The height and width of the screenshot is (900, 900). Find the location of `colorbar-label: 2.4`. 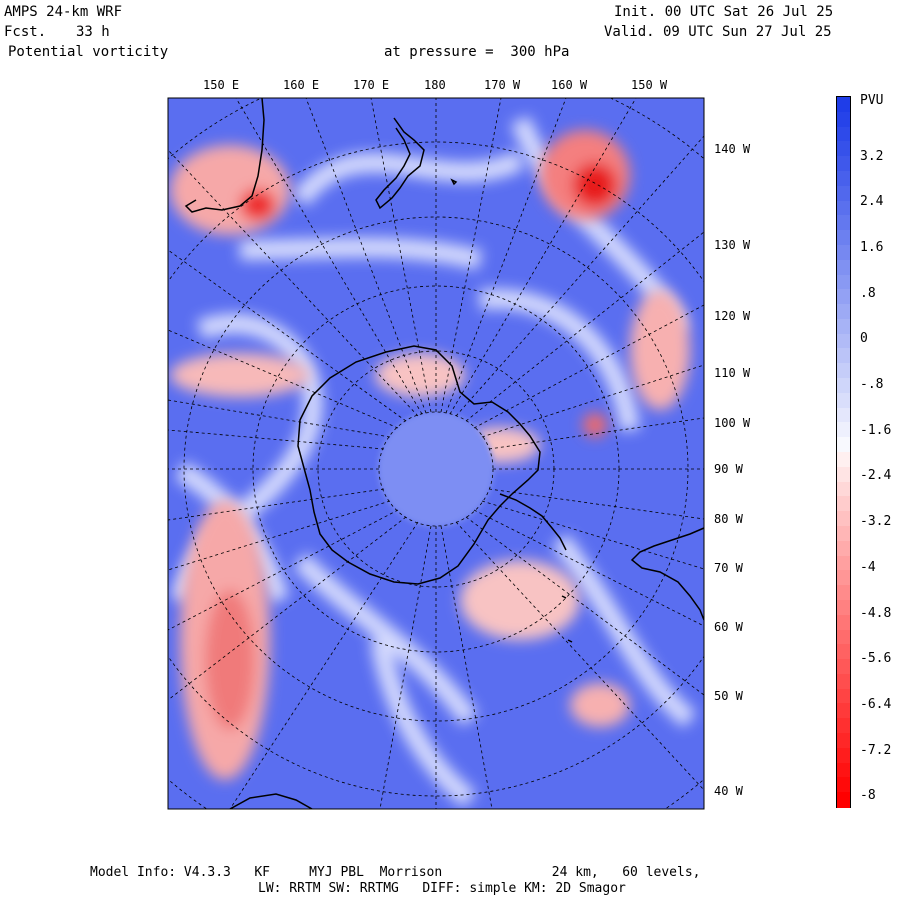

colorbar-label: 2.4 is located at coordinates (872, 201).